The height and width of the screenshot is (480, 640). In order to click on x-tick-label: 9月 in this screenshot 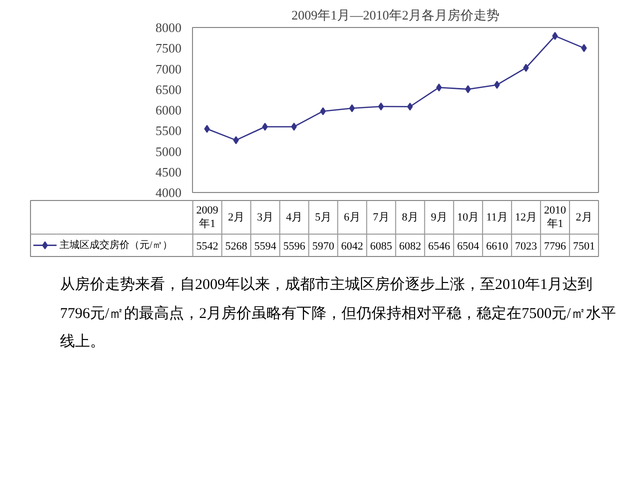, I will do `click(439, 217)`.